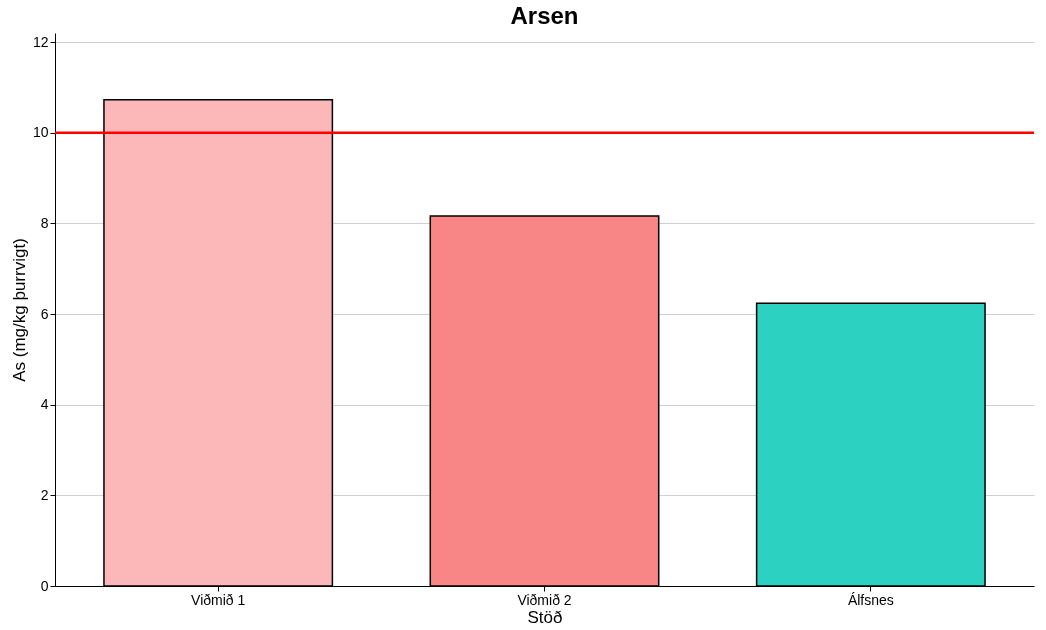 The width and height of the screenshot is (1046, 630). What do you see at coordinates (44, 404) in the screenshot?
I see `y-tick-label: 4` at bounding box center [44, 404].